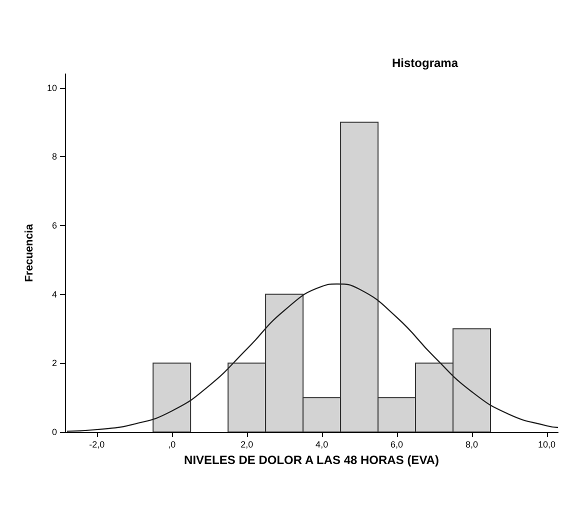 The height and width of the screenshot is (515, 588). What do you see at coordinates (547, 445) in the screenshot?
I see `x-tick-label: 10,0` at bounding box center [547, 445].